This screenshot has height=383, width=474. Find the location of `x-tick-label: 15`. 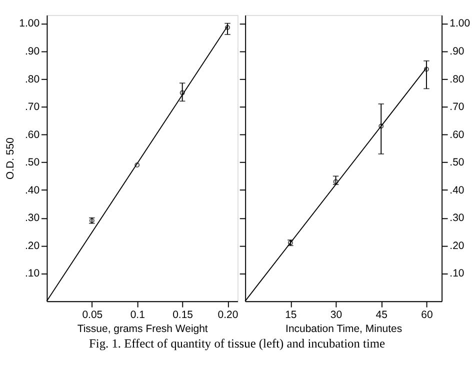

x-tick-label: 15 is located at coordinates (291, 315).